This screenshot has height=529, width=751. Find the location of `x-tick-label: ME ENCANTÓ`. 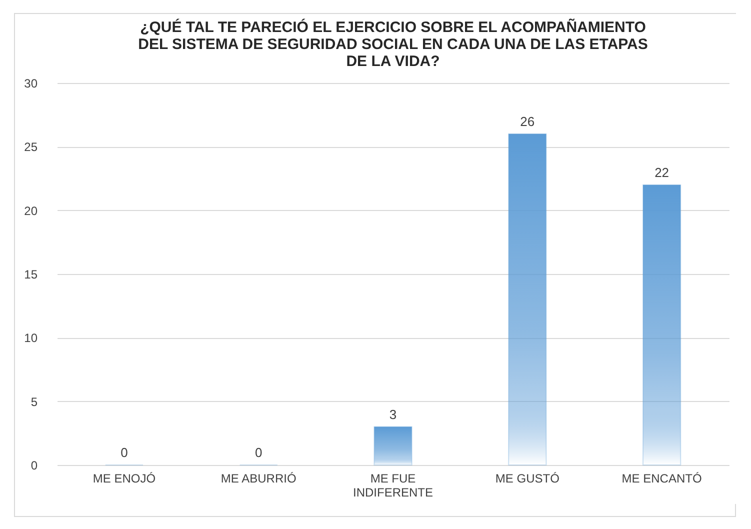

x-tick-label: ME ENCANTÓ is located at coordinates (662, 479).